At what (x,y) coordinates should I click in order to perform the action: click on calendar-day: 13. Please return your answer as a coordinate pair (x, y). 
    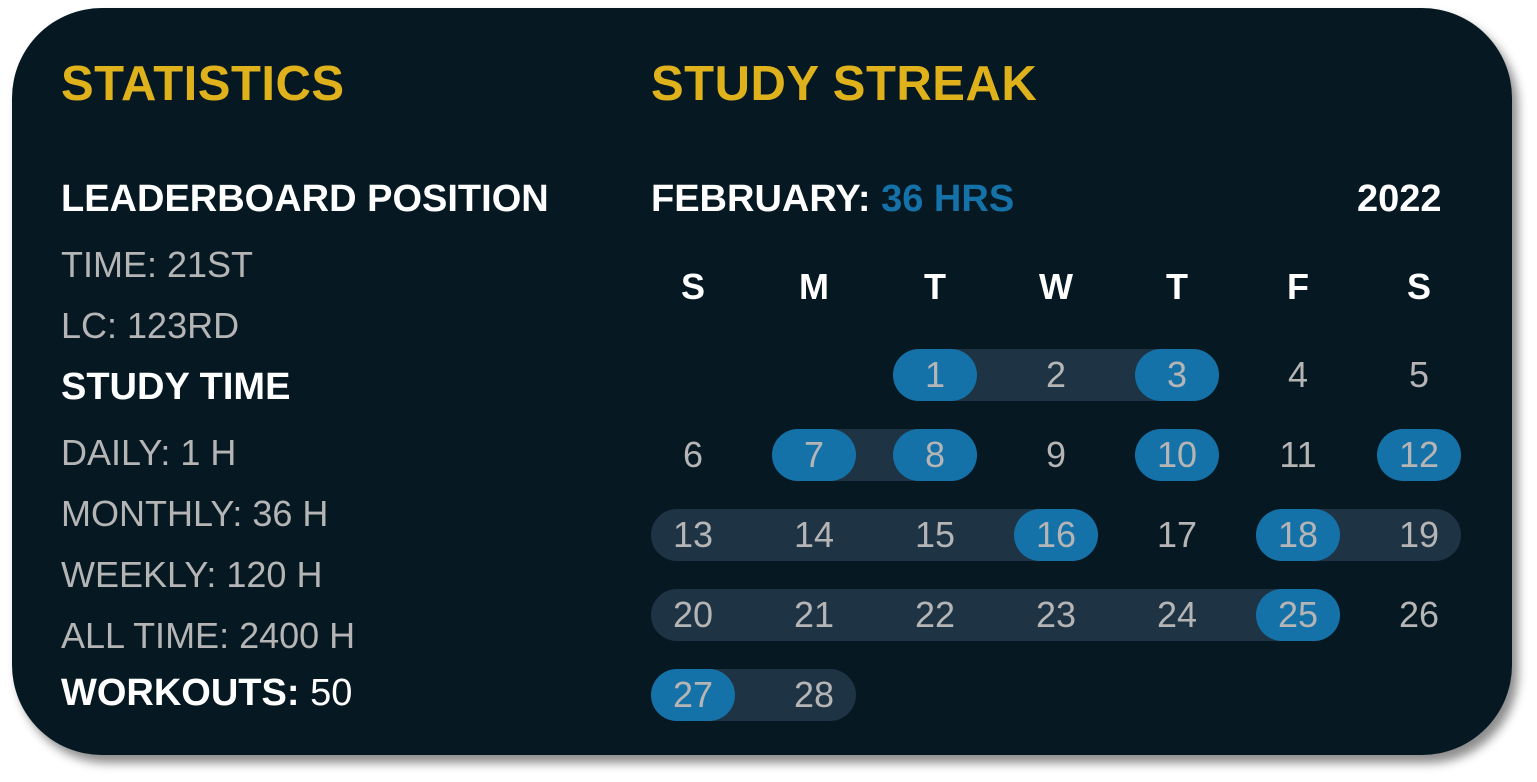
    Looking at the image, I should click on (693, 534).